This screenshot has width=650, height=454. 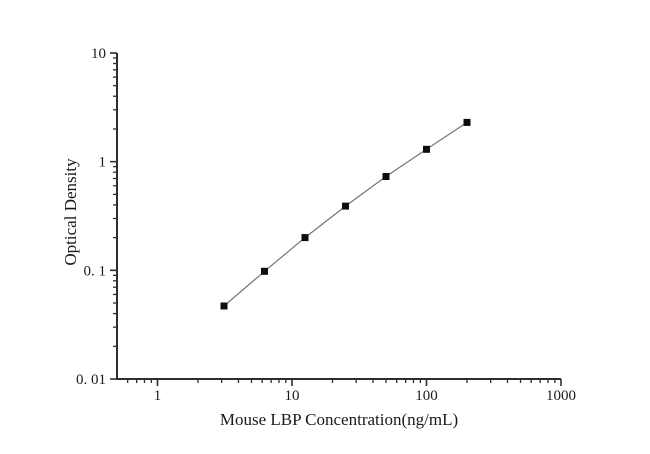 What do you see at coordinates (103, 163) in the screenshot?
I see `y-tick-label: 1` at bounding box center [103, 163].